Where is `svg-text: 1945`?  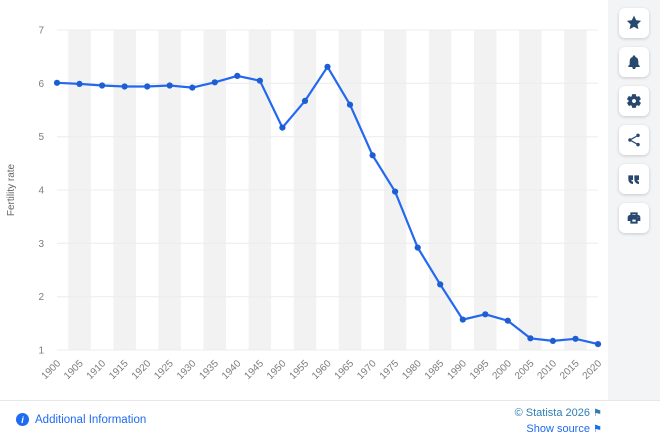 svg-text: 1945 is located at coordinates (255, 370).